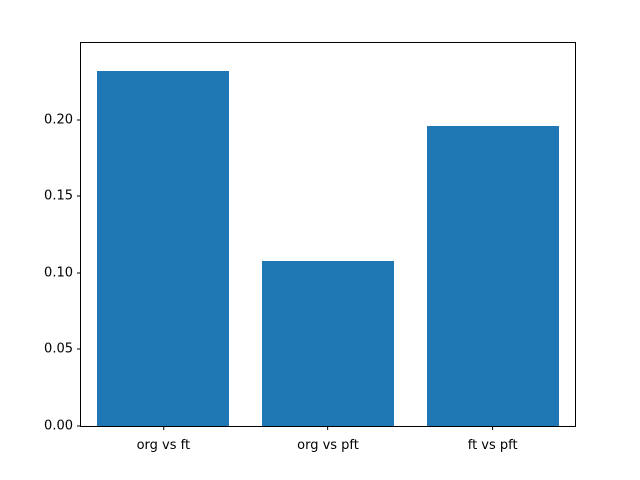  I want to click on y-tick-label: 0.20, so click(58, 120).